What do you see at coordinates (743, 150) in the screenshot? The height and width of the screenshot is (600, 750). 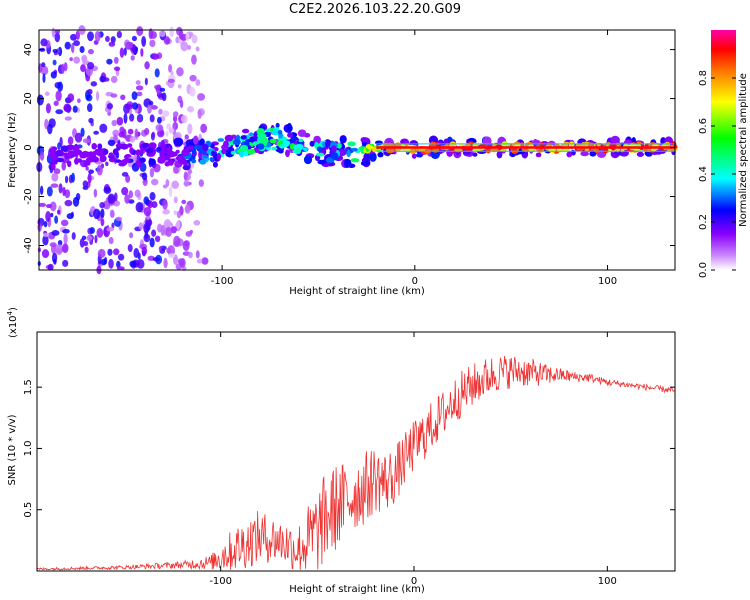 I see `colorbar-label: Normalized spectral amplitude` at bounding box center [743, 150].